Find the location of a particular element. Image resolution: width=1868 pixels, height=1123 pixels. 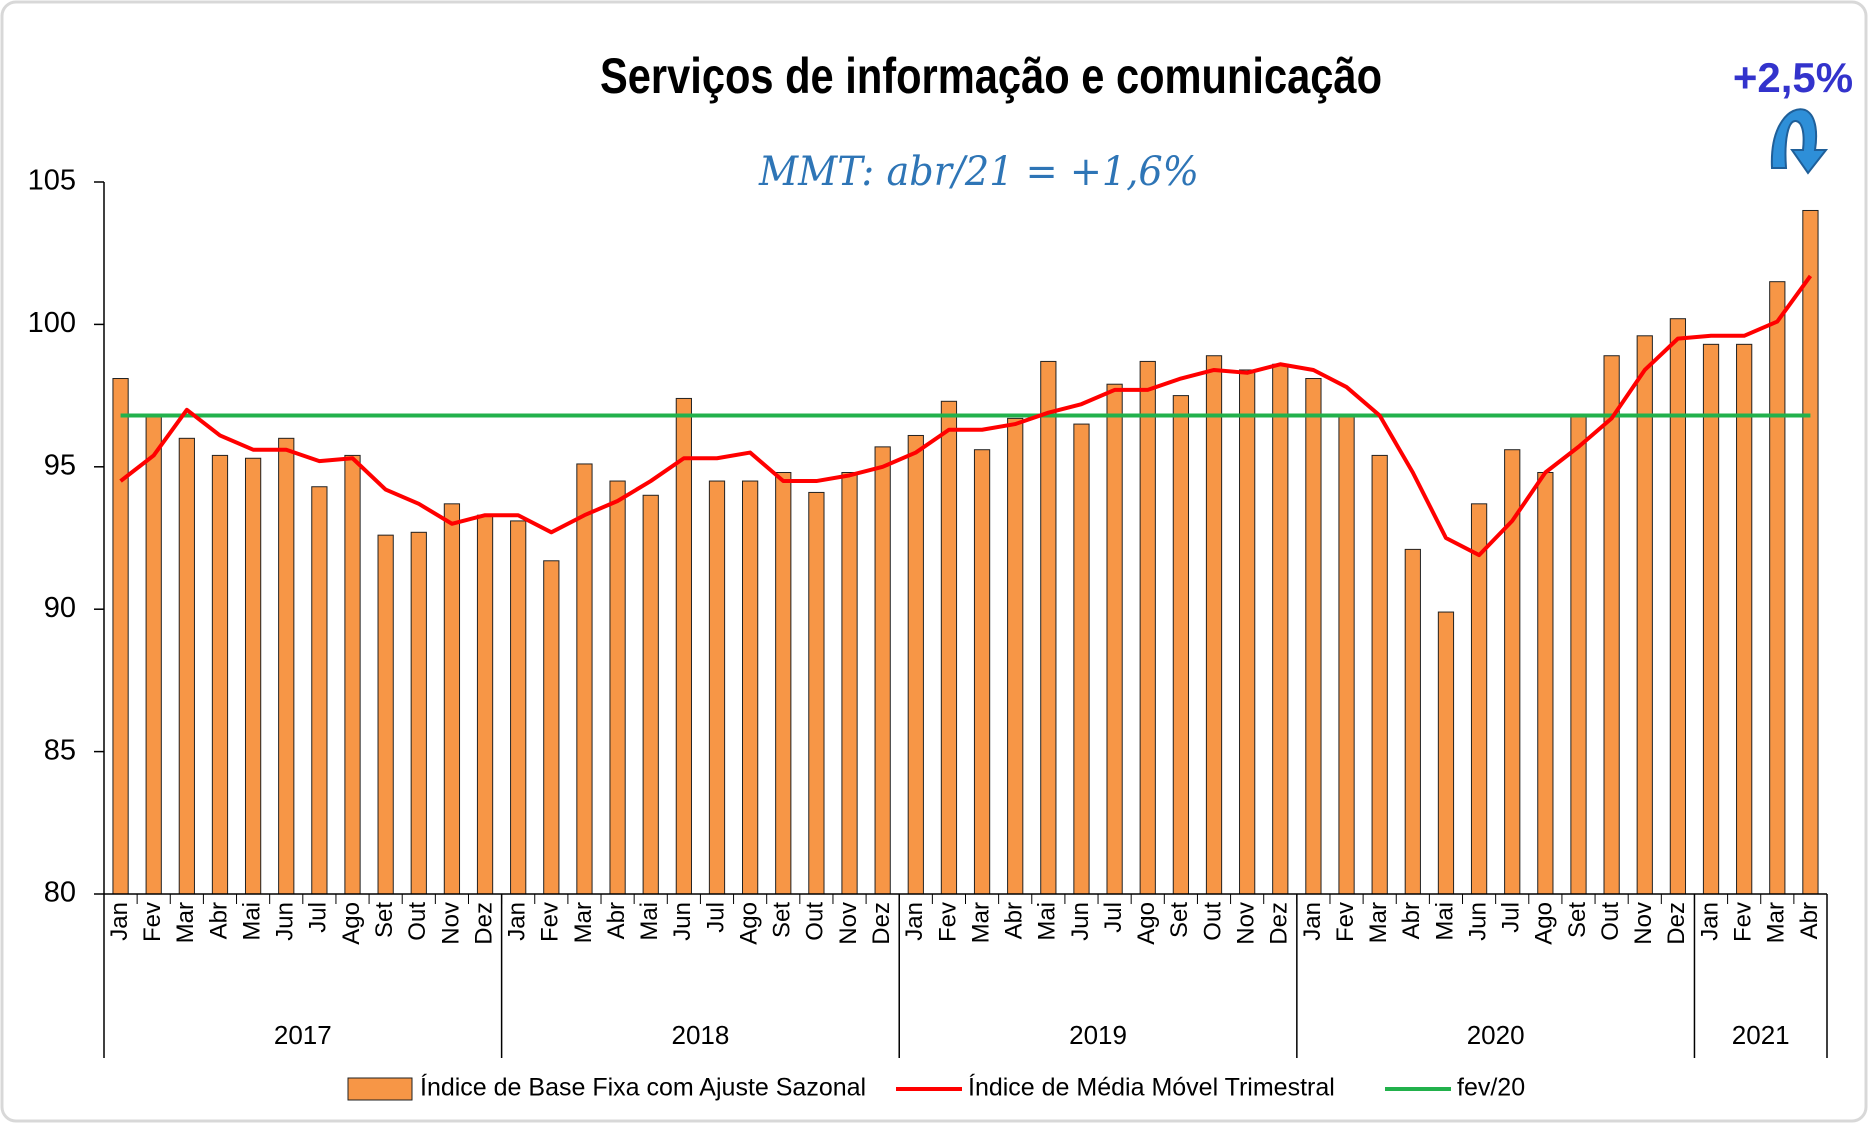

y-tick-label: 95 is located at coordinates (60, 465).